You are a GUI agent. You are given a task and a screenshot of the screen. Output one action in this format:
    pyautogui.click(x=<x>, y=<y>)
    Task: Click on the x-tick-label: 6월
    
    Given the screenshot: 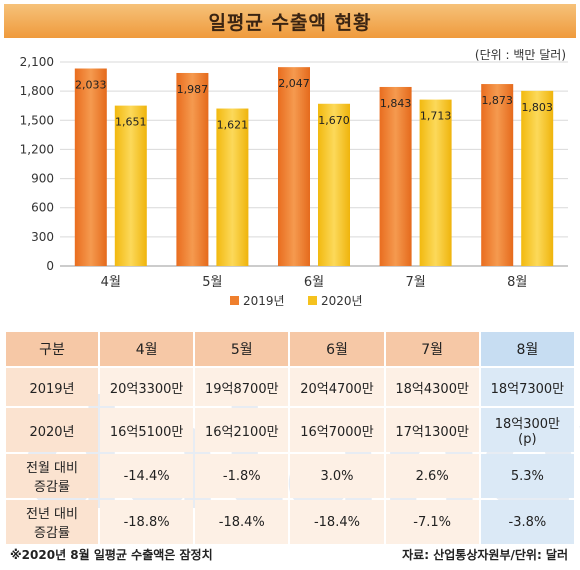 What is the action you would take?
    pyautogui.click(x=314, y=282)
    